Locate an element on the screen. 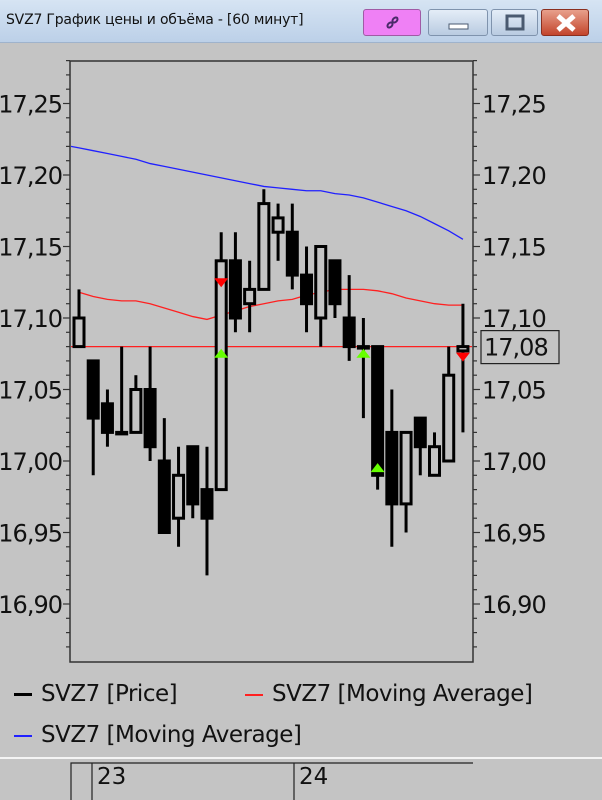 The height and width of the screenshot is (800, 602). link-button is located at coordinates (392, 22).